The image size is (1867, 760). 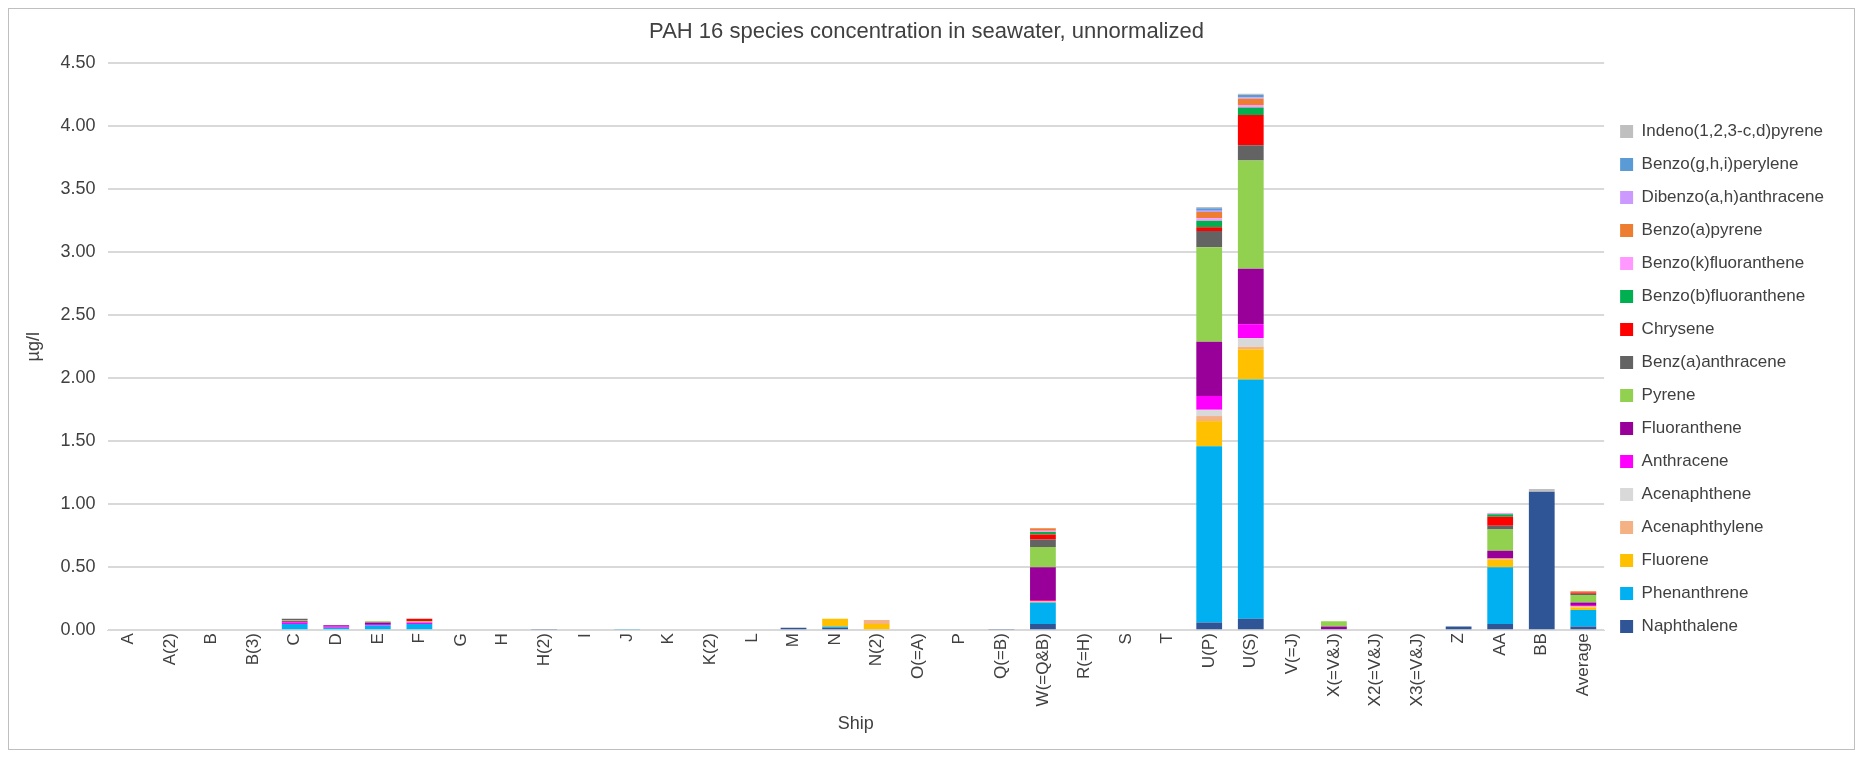 I want to click on x-tick-label: F, so click(x=419, y=638).